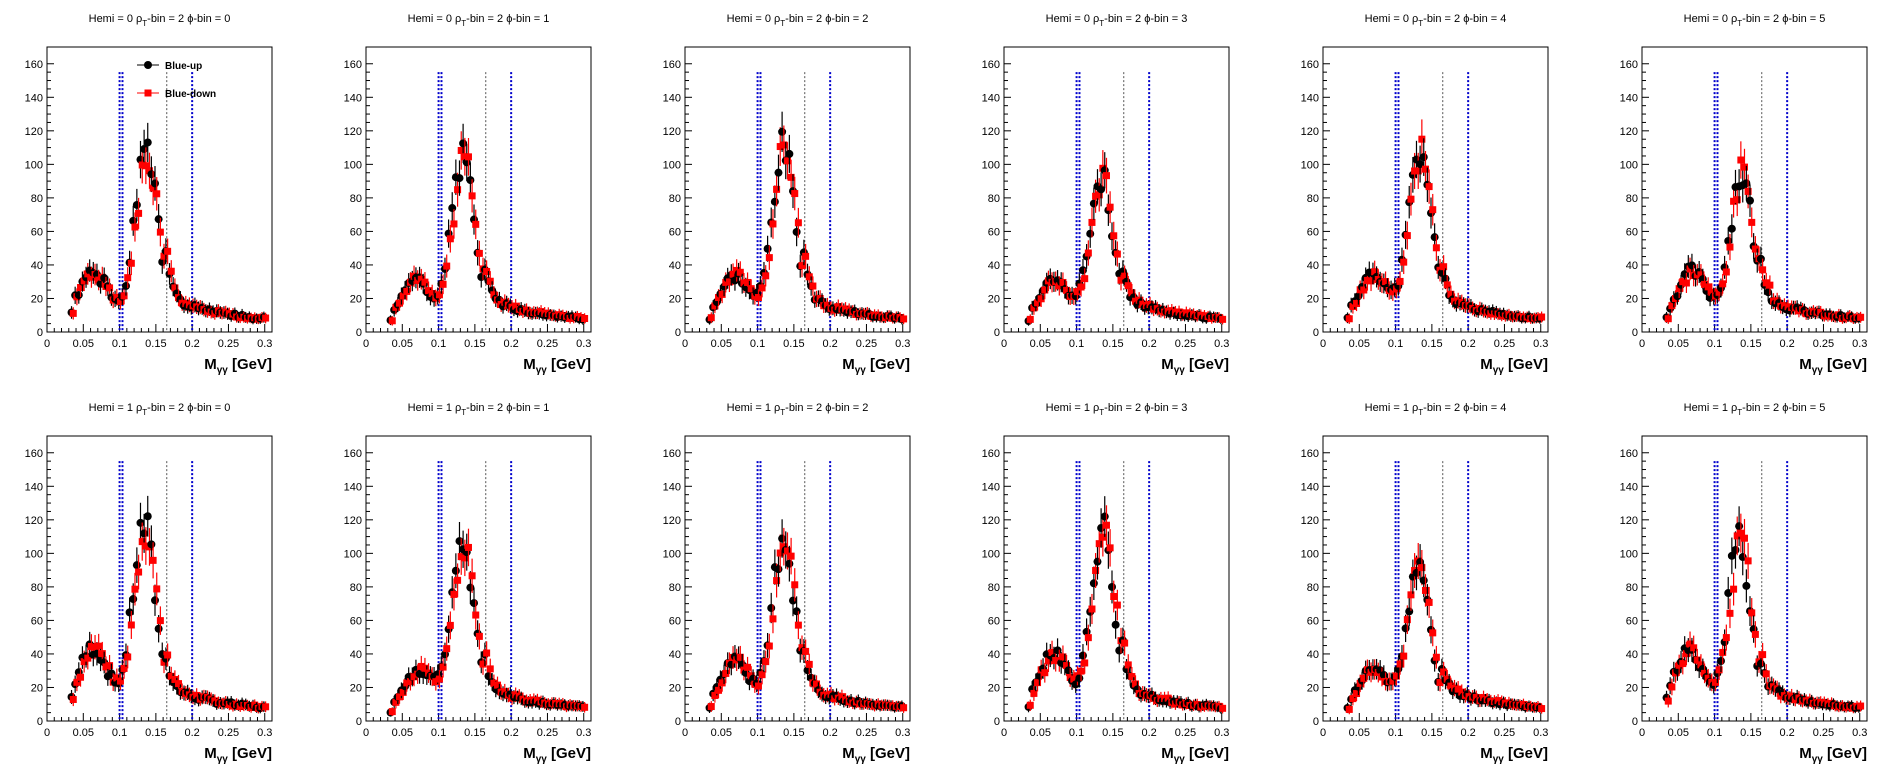  I want to click on plot-frame, so click(478, 578).